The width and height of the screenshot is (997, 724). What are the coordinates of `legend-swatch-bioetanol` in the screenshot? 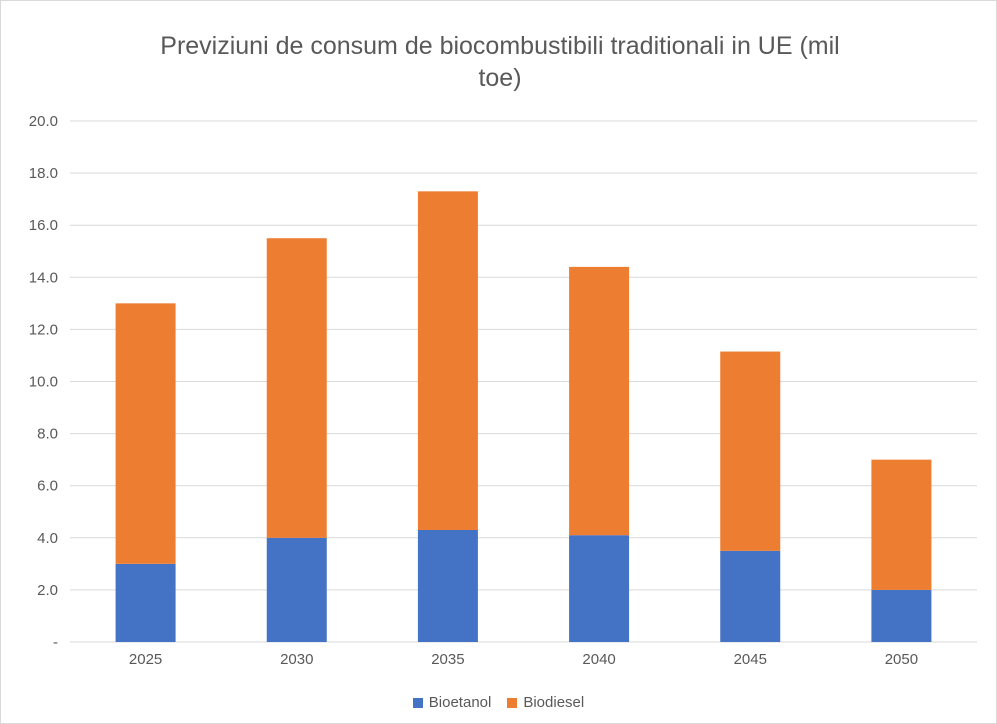 It's located at (417, 702).